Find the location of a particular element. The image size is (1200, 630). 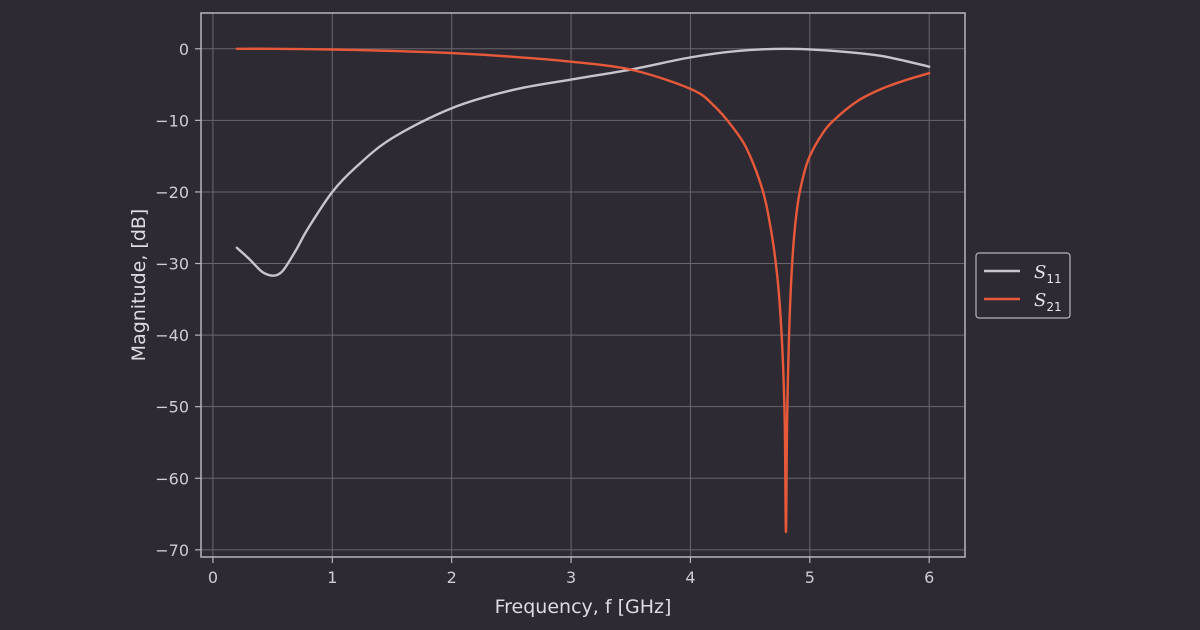

y-tick-label: −70 is located at coordinates (172, 550).